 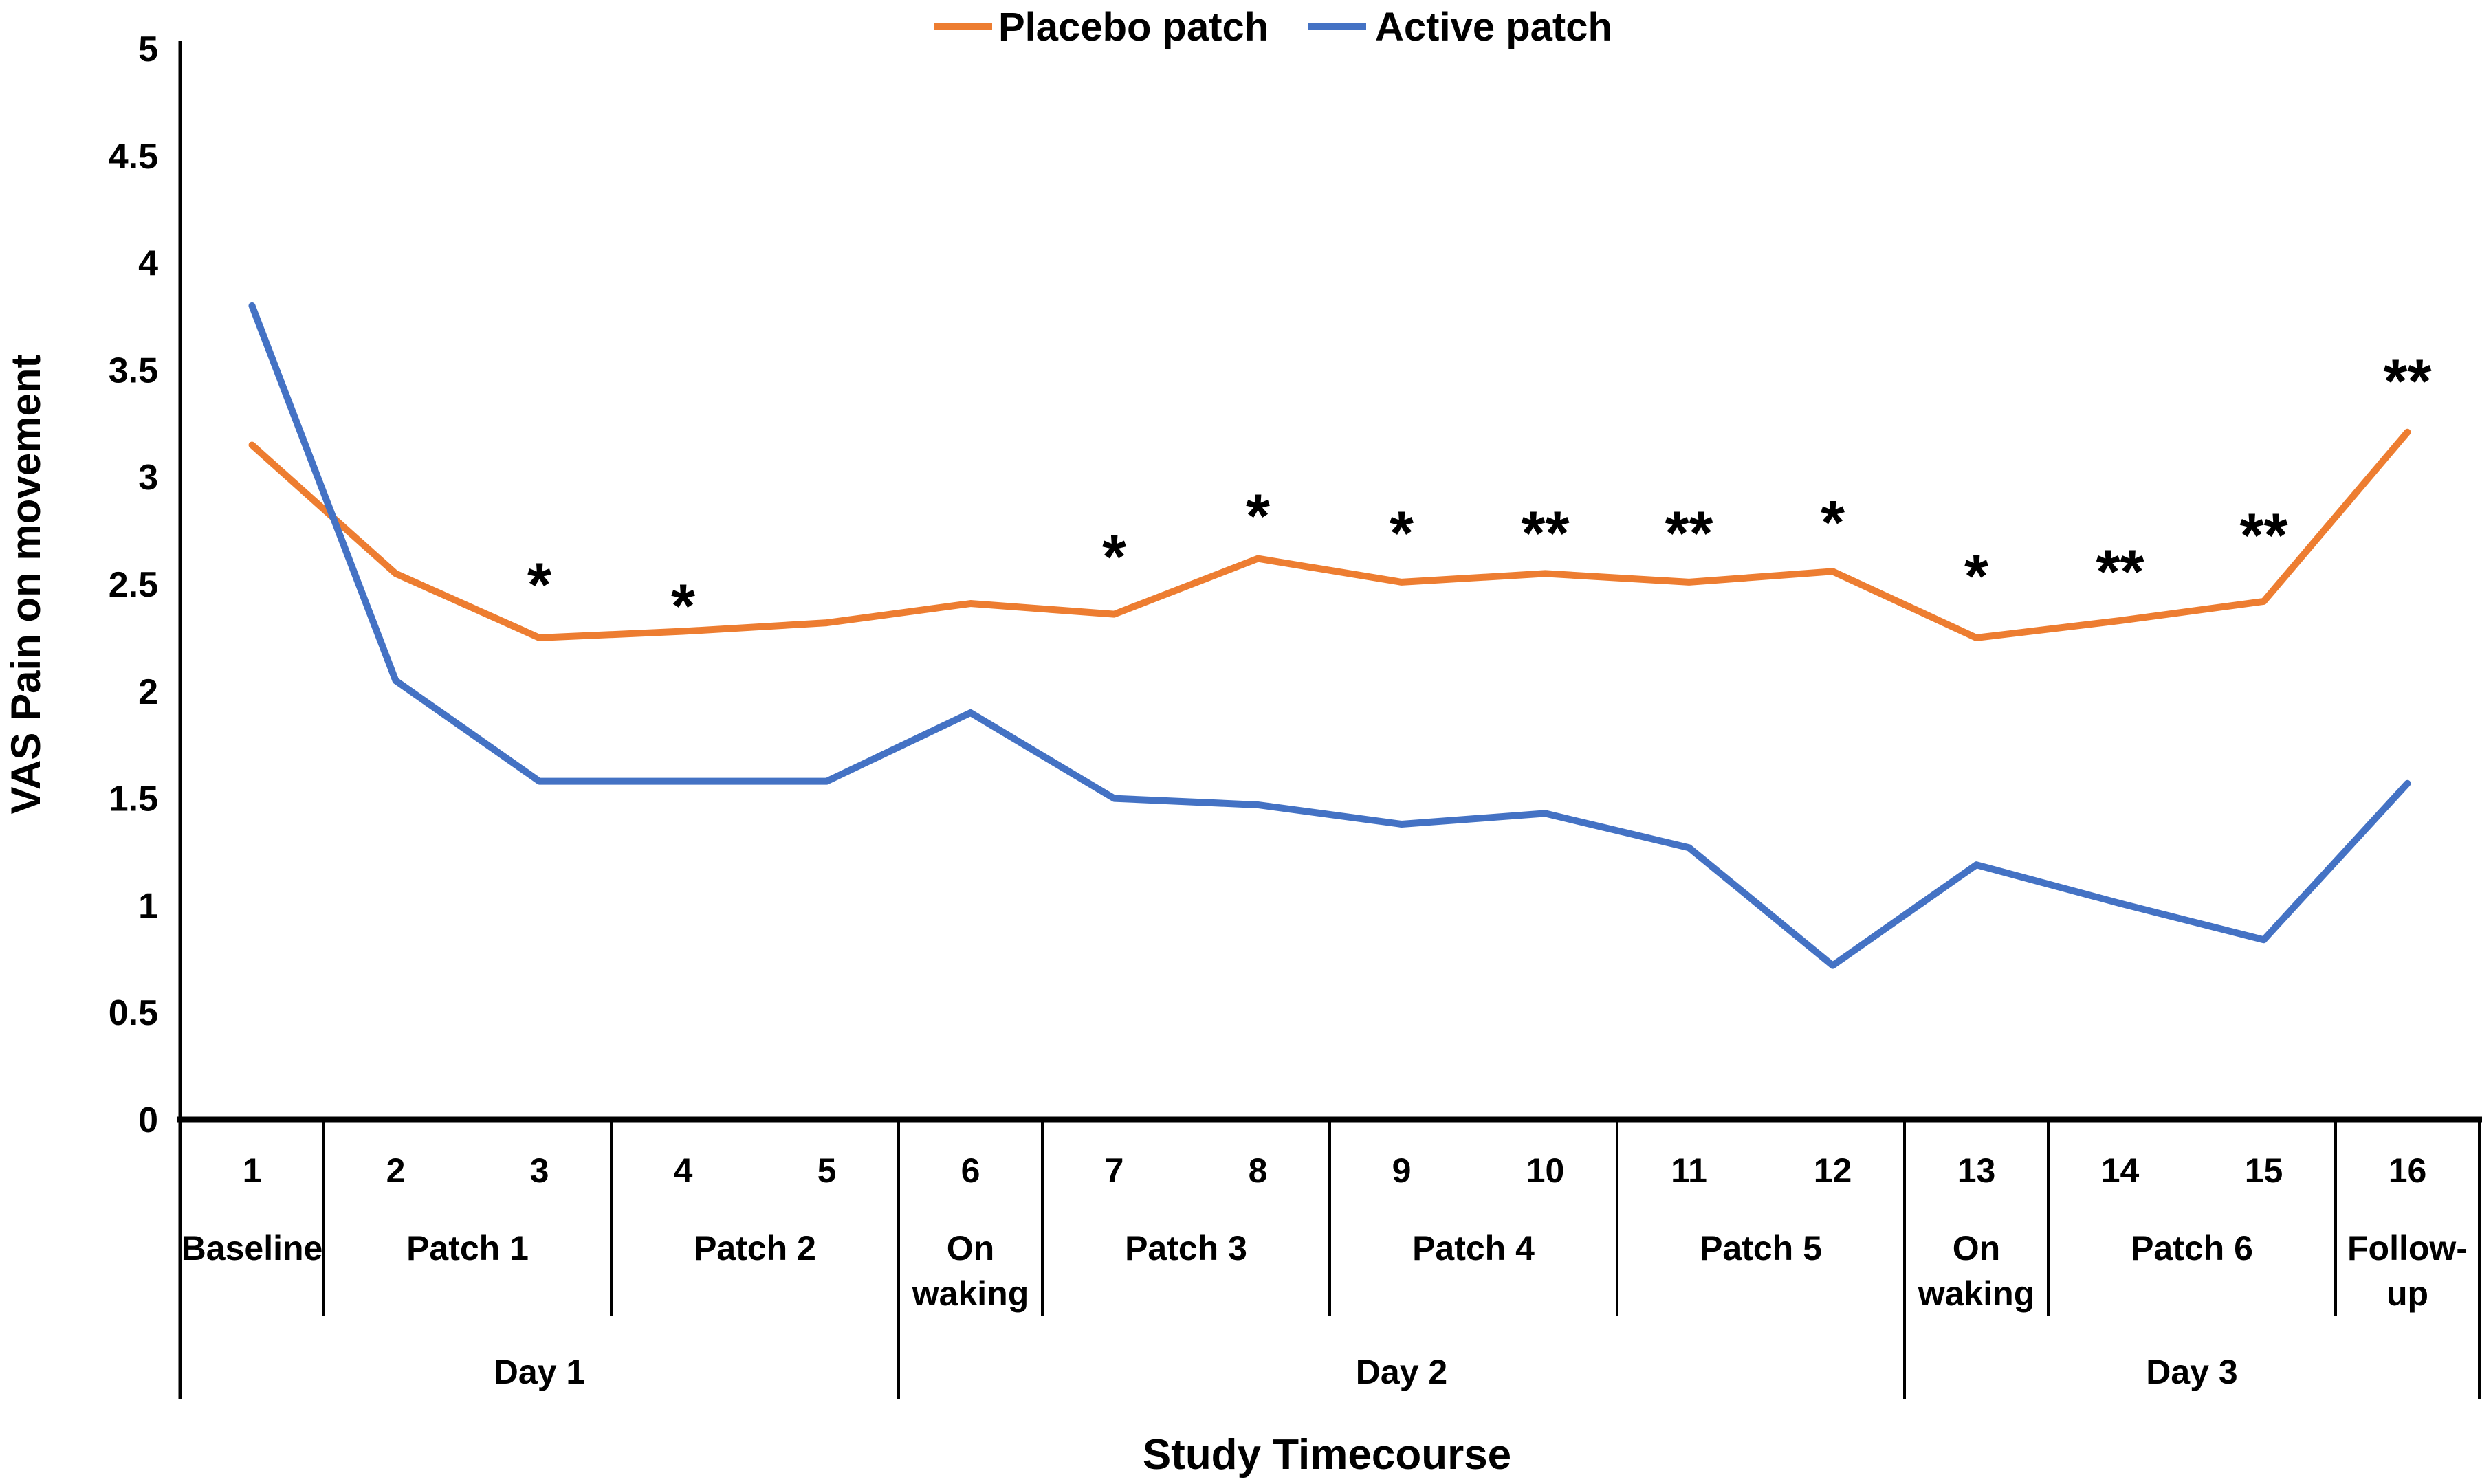 I want to click on y-tick-label: 4.5, so click(x=133, y=157).